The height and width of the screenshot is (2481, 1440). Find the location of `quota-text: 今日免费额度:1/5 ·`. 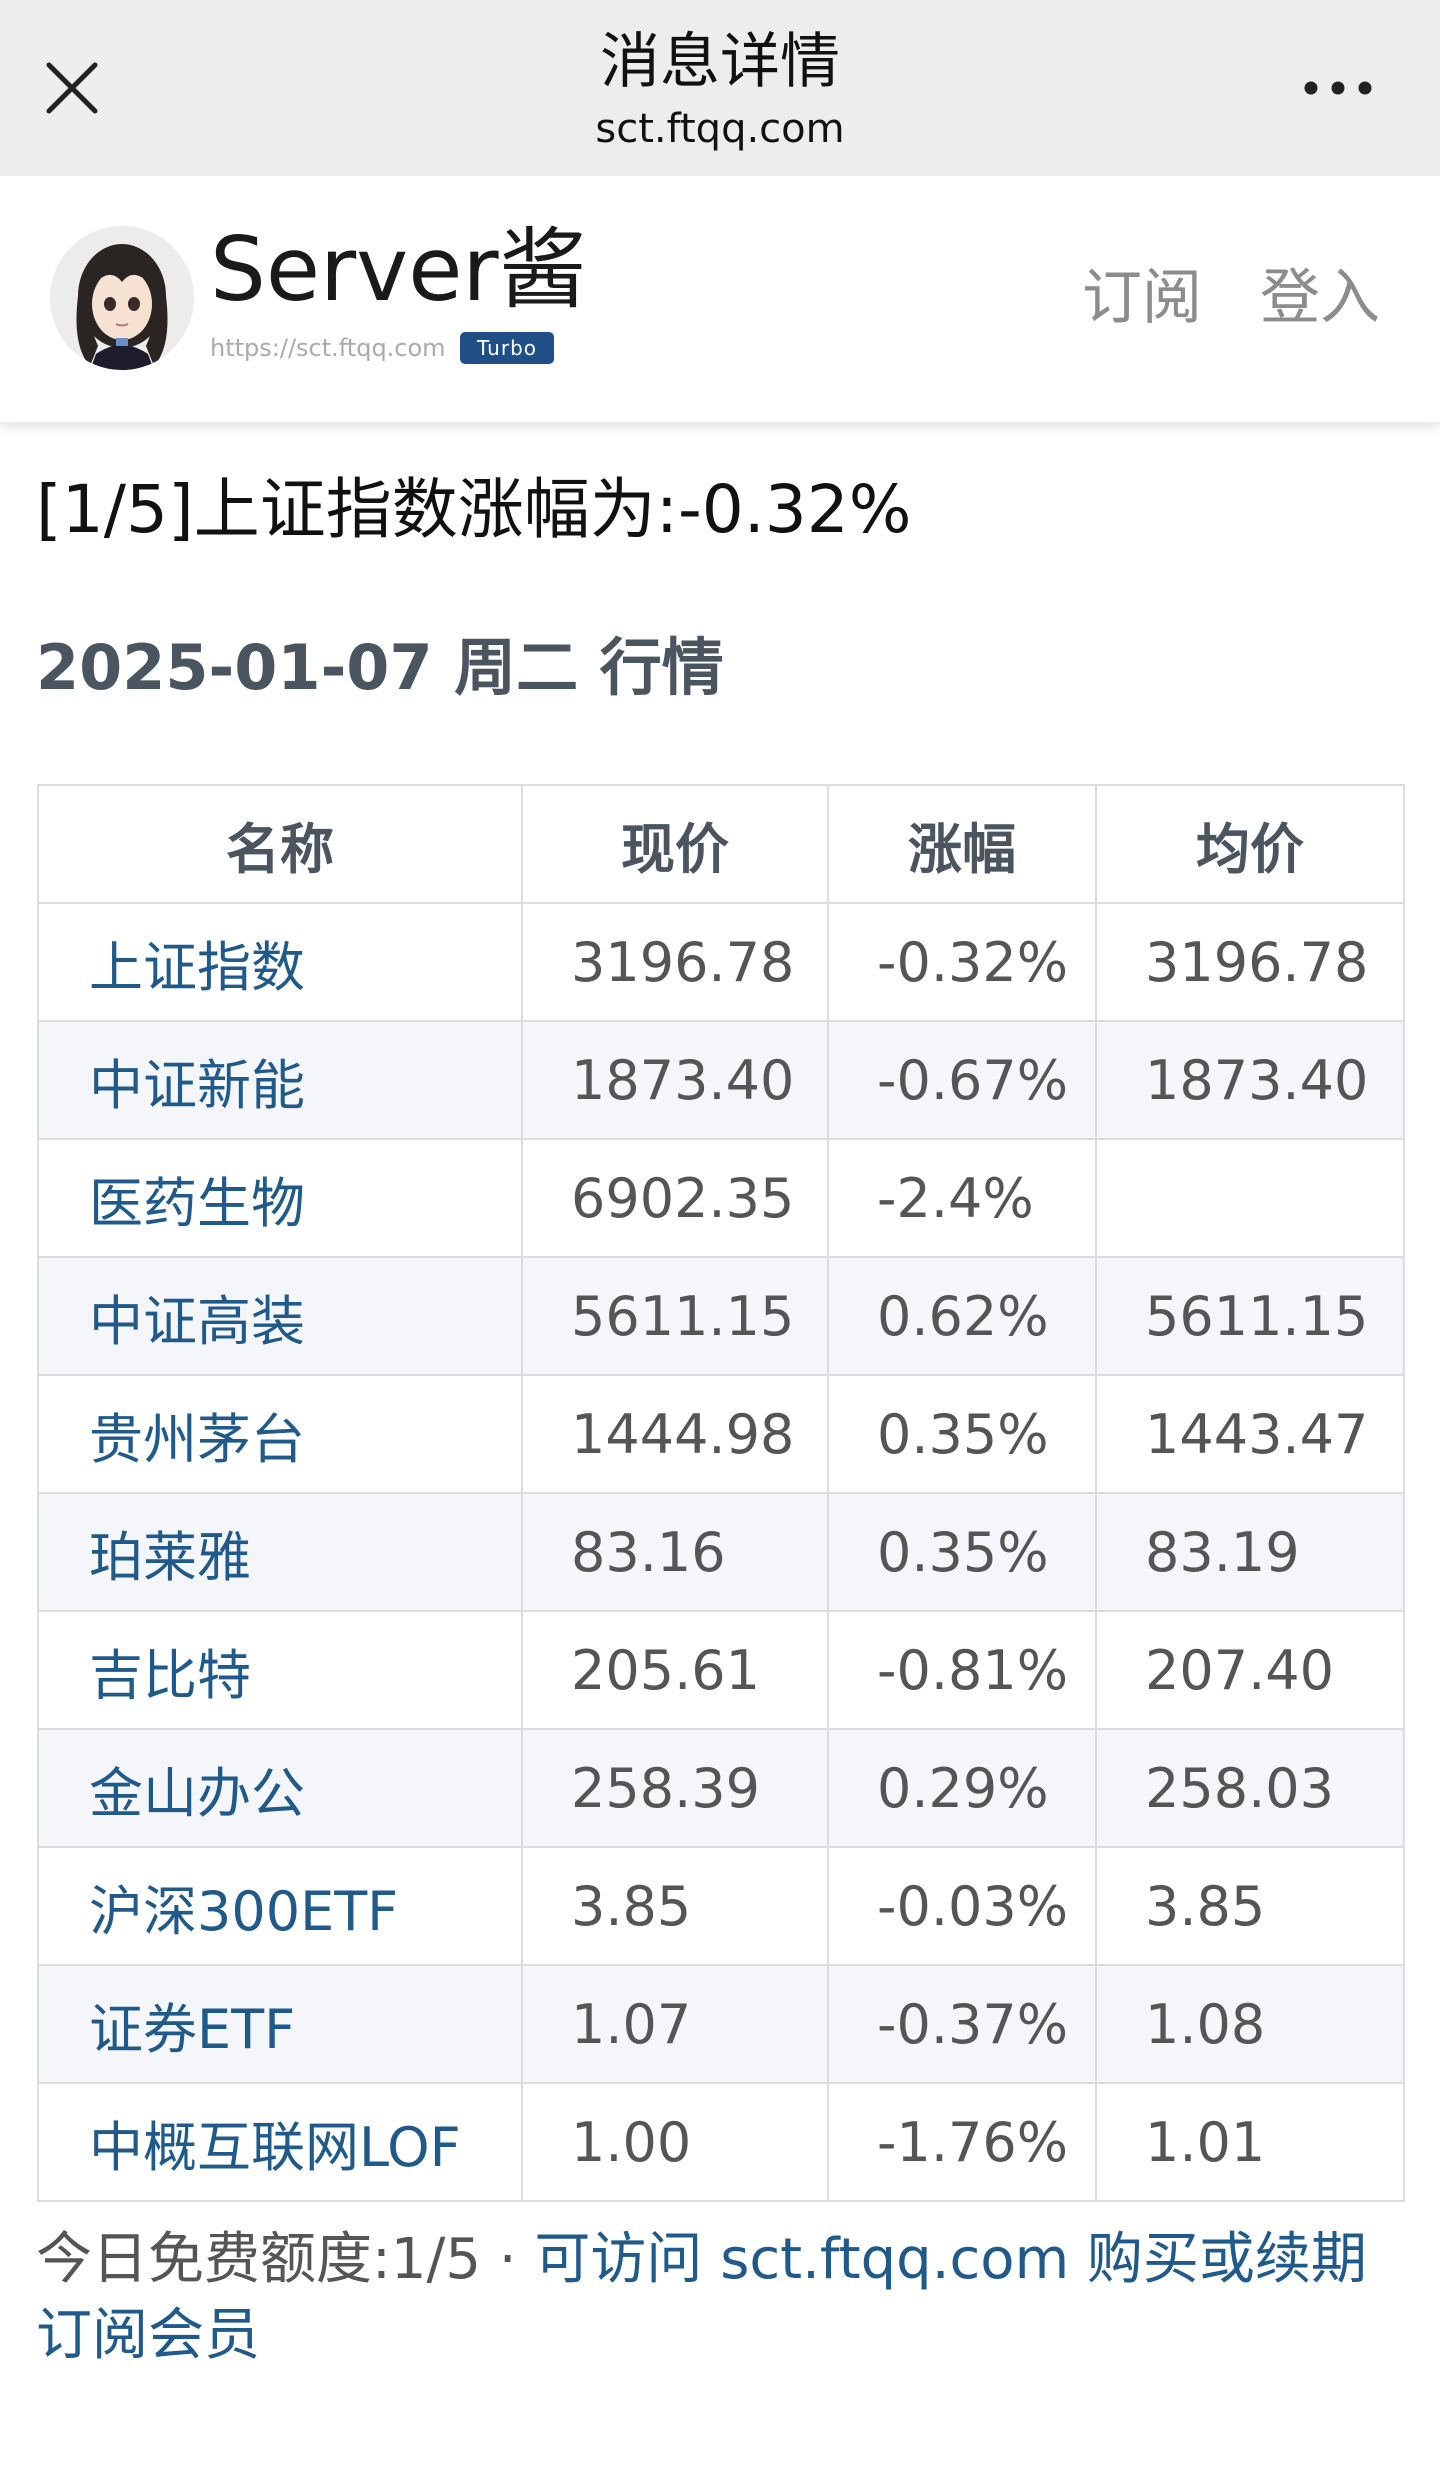

quota-text: 今日免费额度:1/5 · is located at coordinates (285, 2259).